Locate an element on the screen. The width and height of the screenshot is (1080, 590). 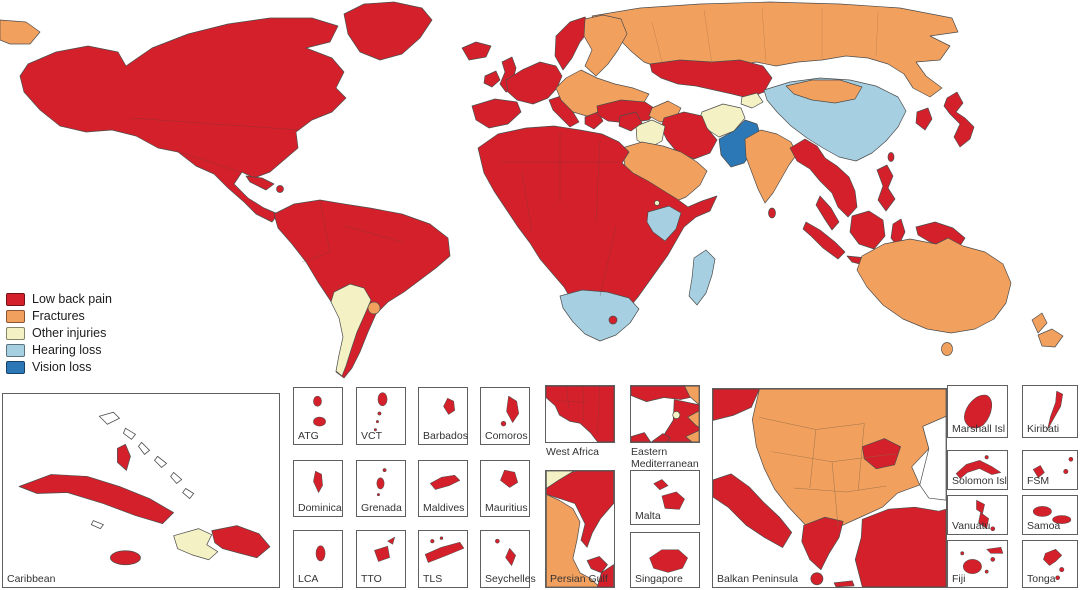
region-djibouti is located at coordinates (657, 203).